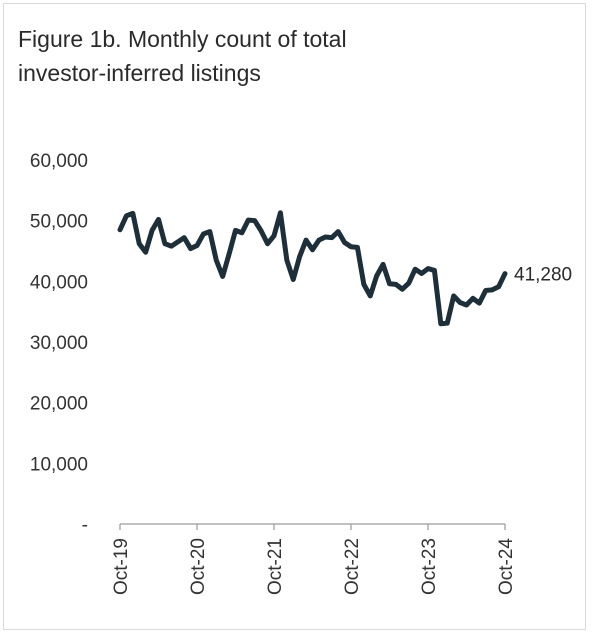  I want to click on series-group, so click(312, 268).